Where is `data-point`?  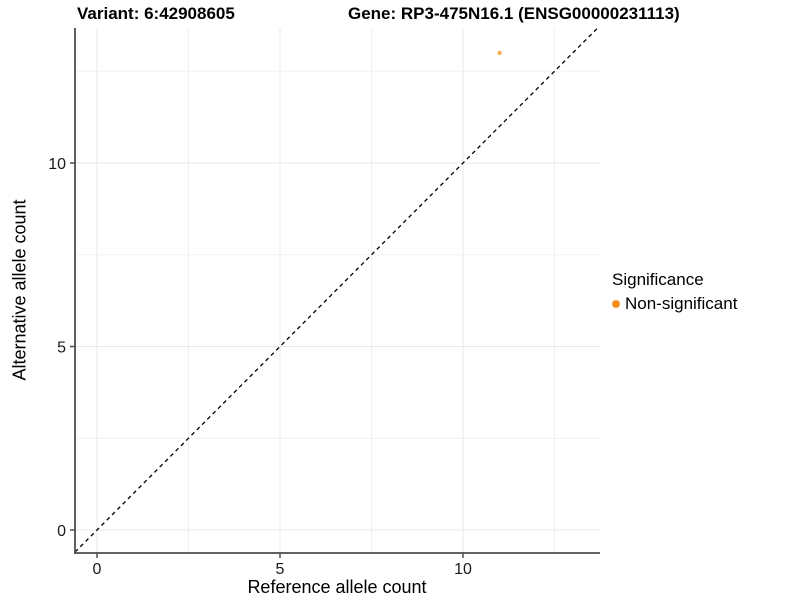
data-point is located at coordinates (499, 53).